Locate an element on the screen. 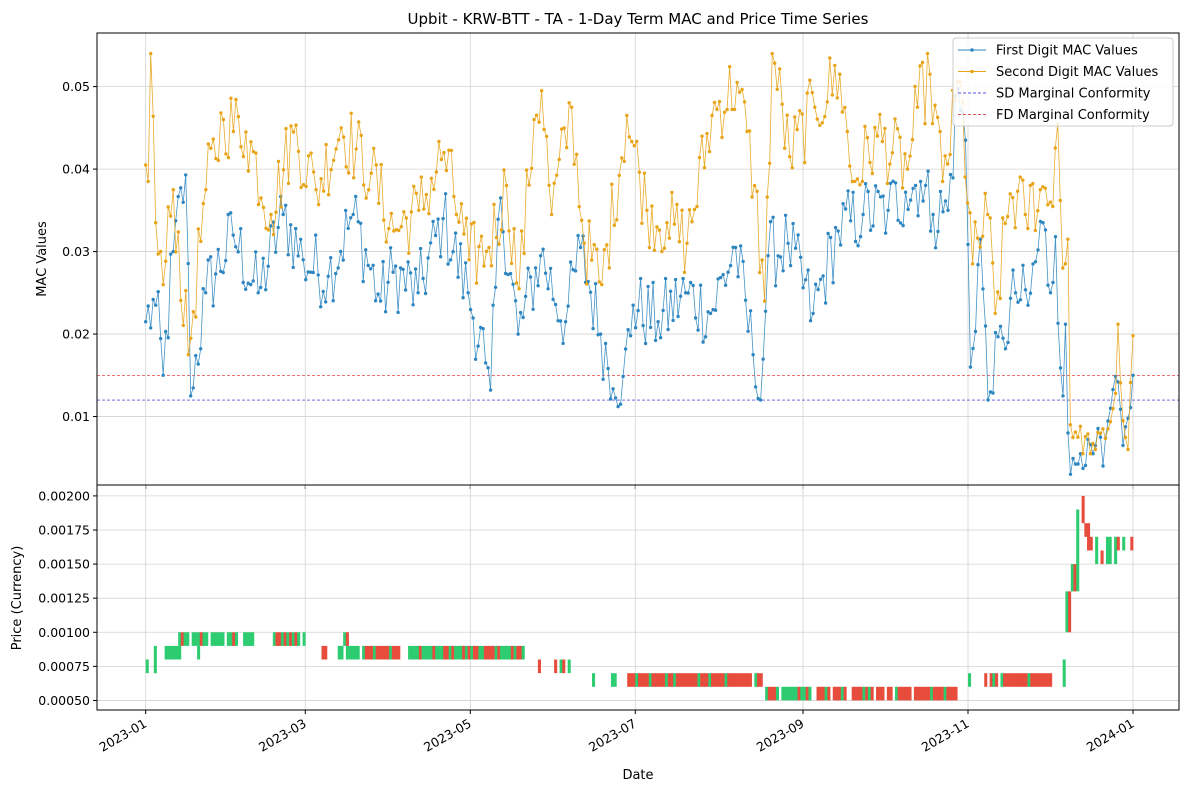 The image size is (1191, 792). mac-y-tick-label: 0.04 is located at coordinates (76, 169).